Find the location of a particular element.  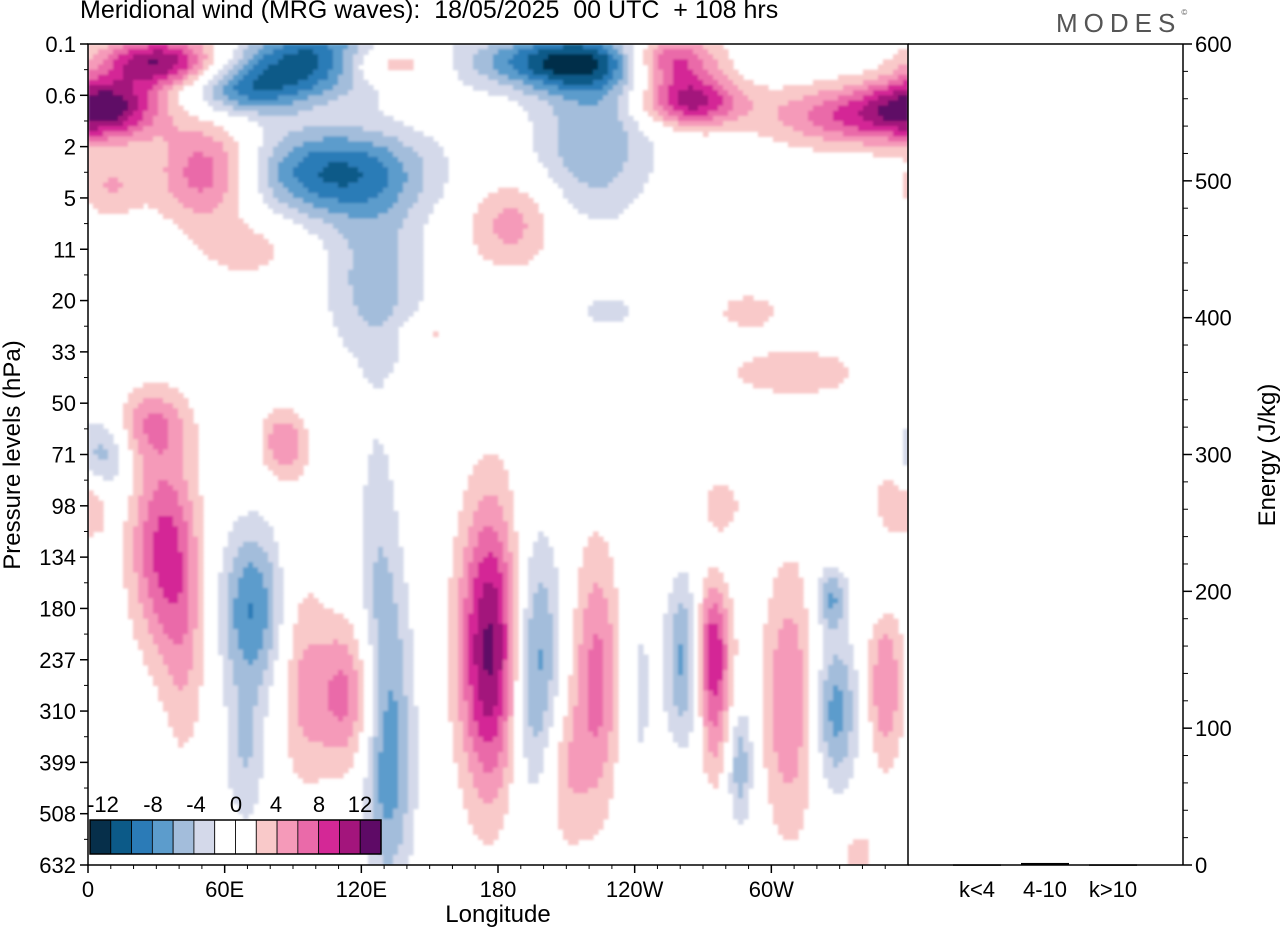

y-tick-label: 134 is located at coordinates (57, 557).